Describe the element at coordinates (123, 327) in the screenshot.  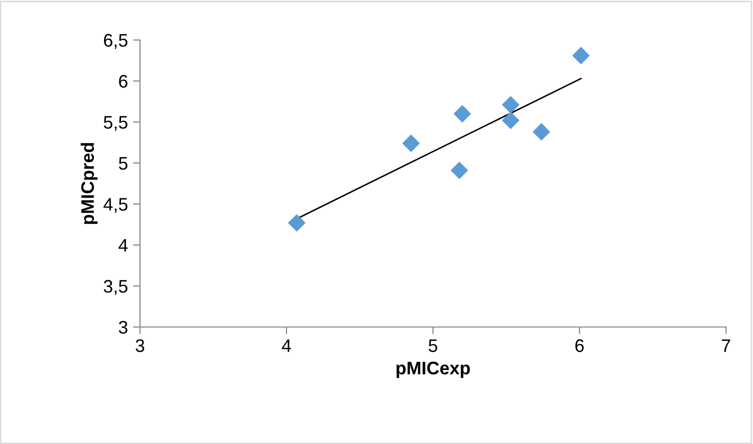
I see `y-tick-label: 3` at that location.